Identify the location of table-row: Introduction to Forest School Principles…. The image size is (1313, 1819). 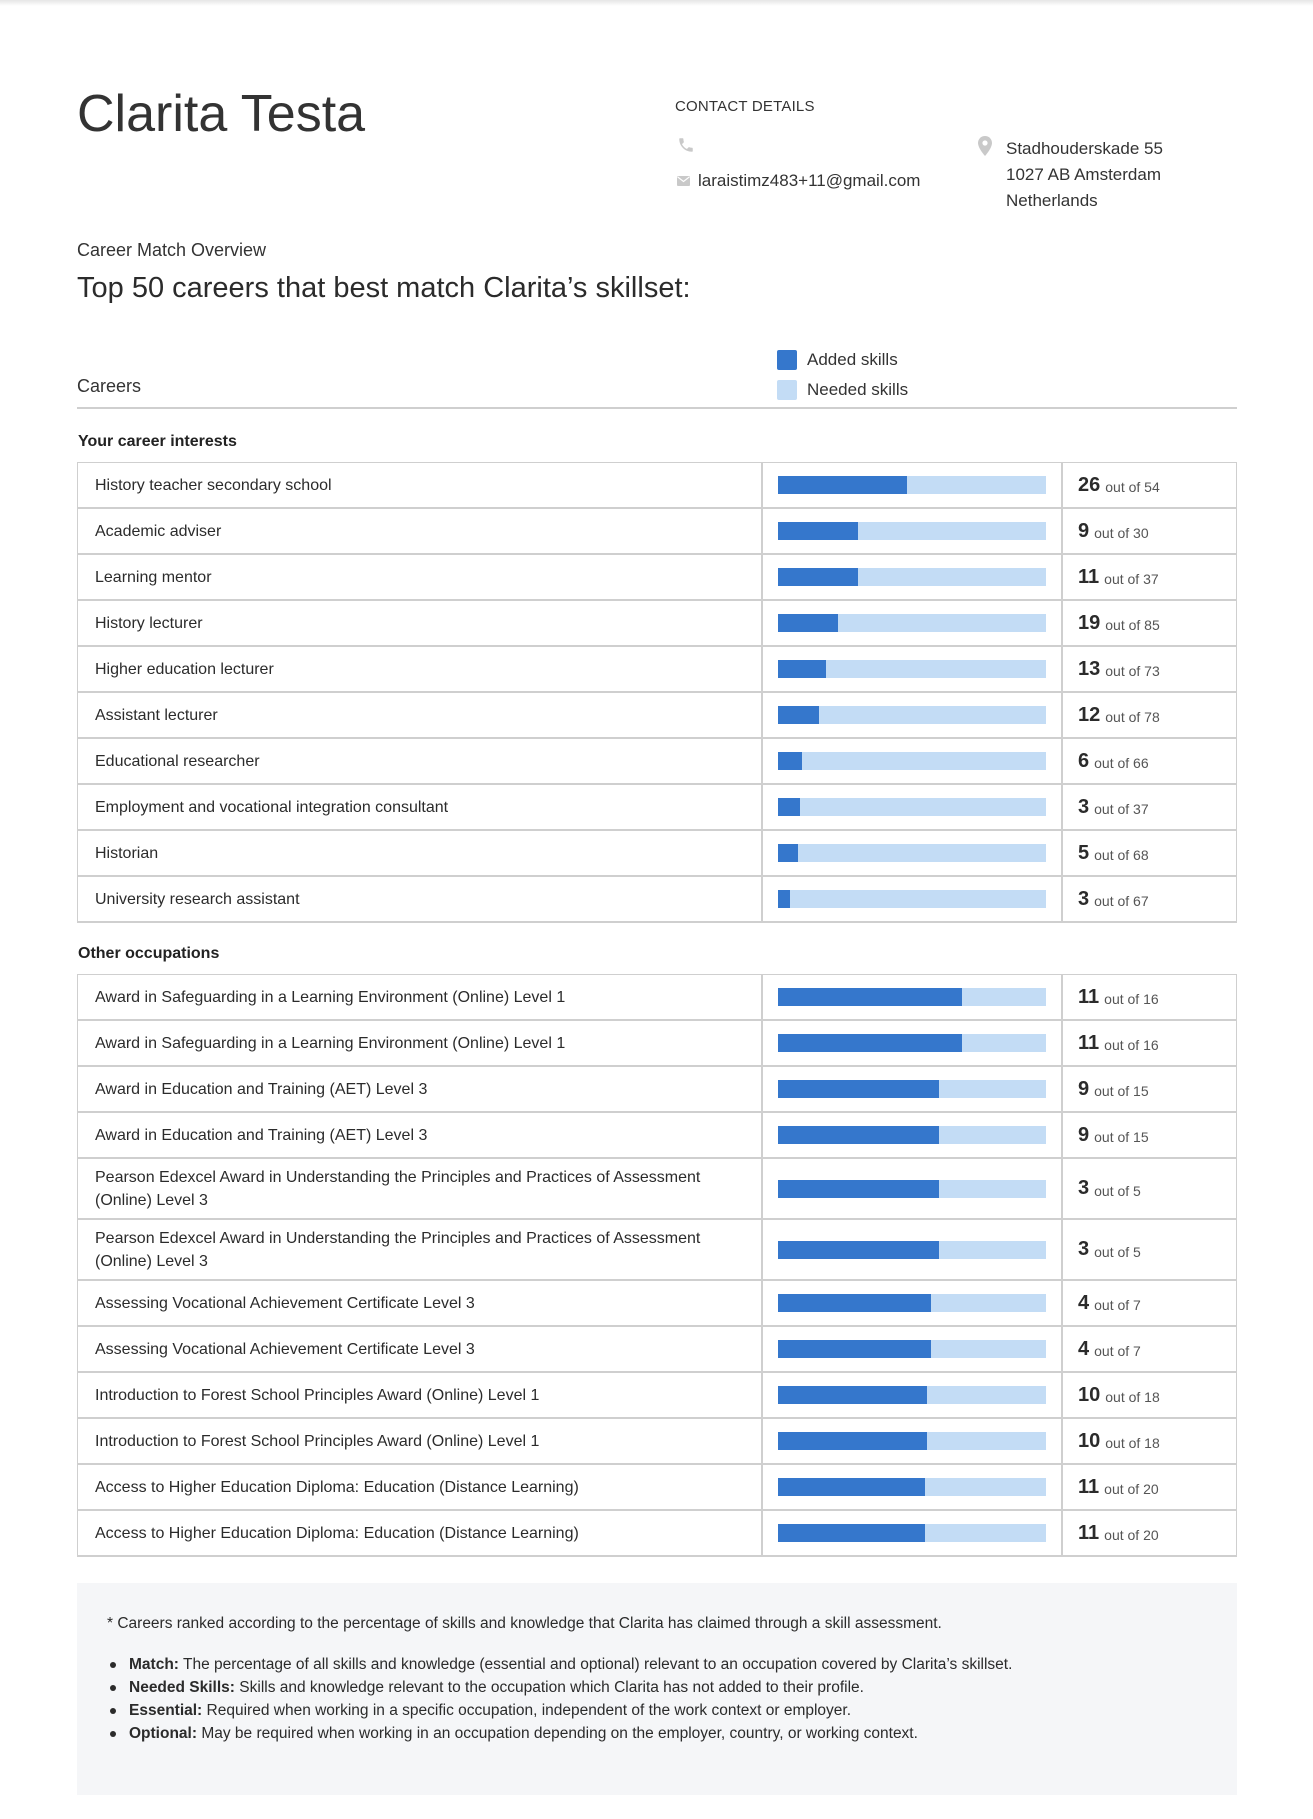
(657, 1442).